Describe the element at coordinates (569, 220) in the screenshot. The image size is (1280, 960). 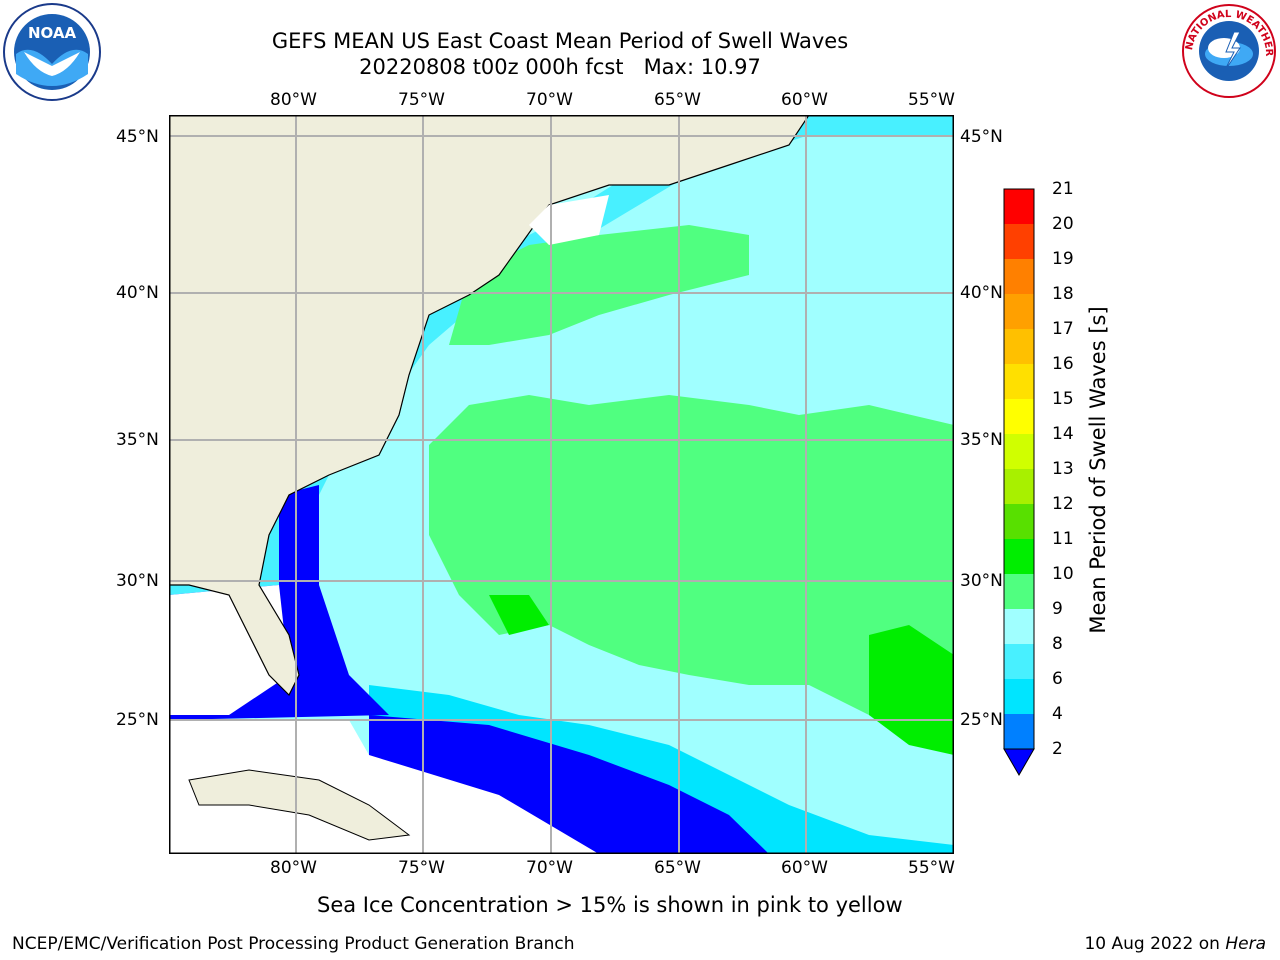
I see `gulf-of-maine-mask` at that location.